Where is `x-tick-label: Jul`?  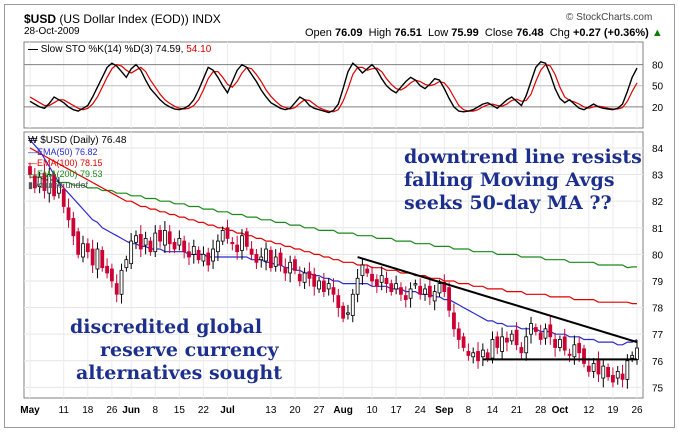
x-tick-label: Jul is located at coordinates (227, 410).